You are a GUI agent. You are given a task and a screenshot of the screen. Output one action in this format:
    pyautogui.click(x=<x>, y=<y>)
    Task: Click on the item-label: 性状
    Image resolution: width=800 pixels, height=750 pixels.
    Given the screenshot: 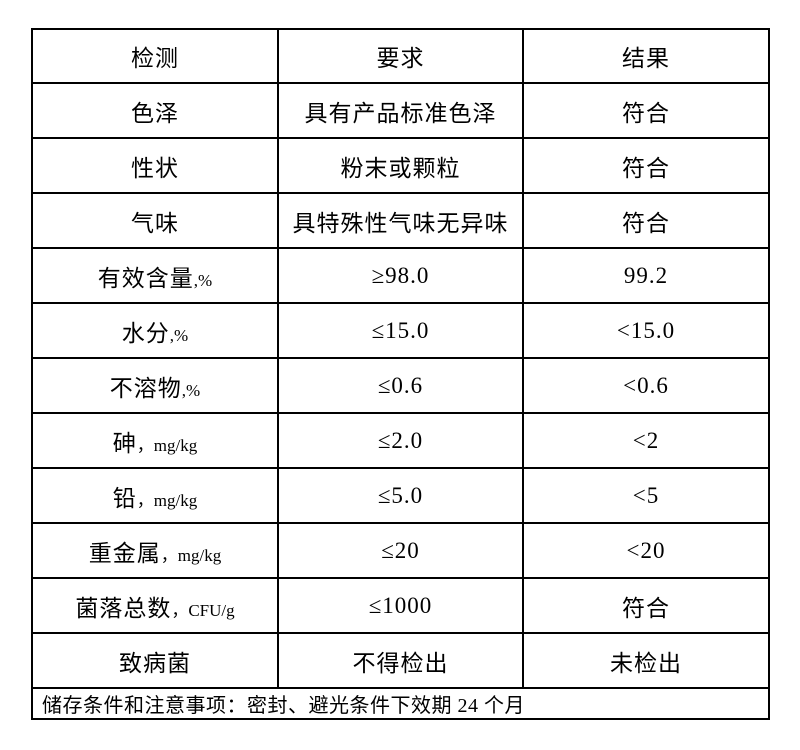 What is the action you would take?
    pyautogui.click(x=155, y=168)
    